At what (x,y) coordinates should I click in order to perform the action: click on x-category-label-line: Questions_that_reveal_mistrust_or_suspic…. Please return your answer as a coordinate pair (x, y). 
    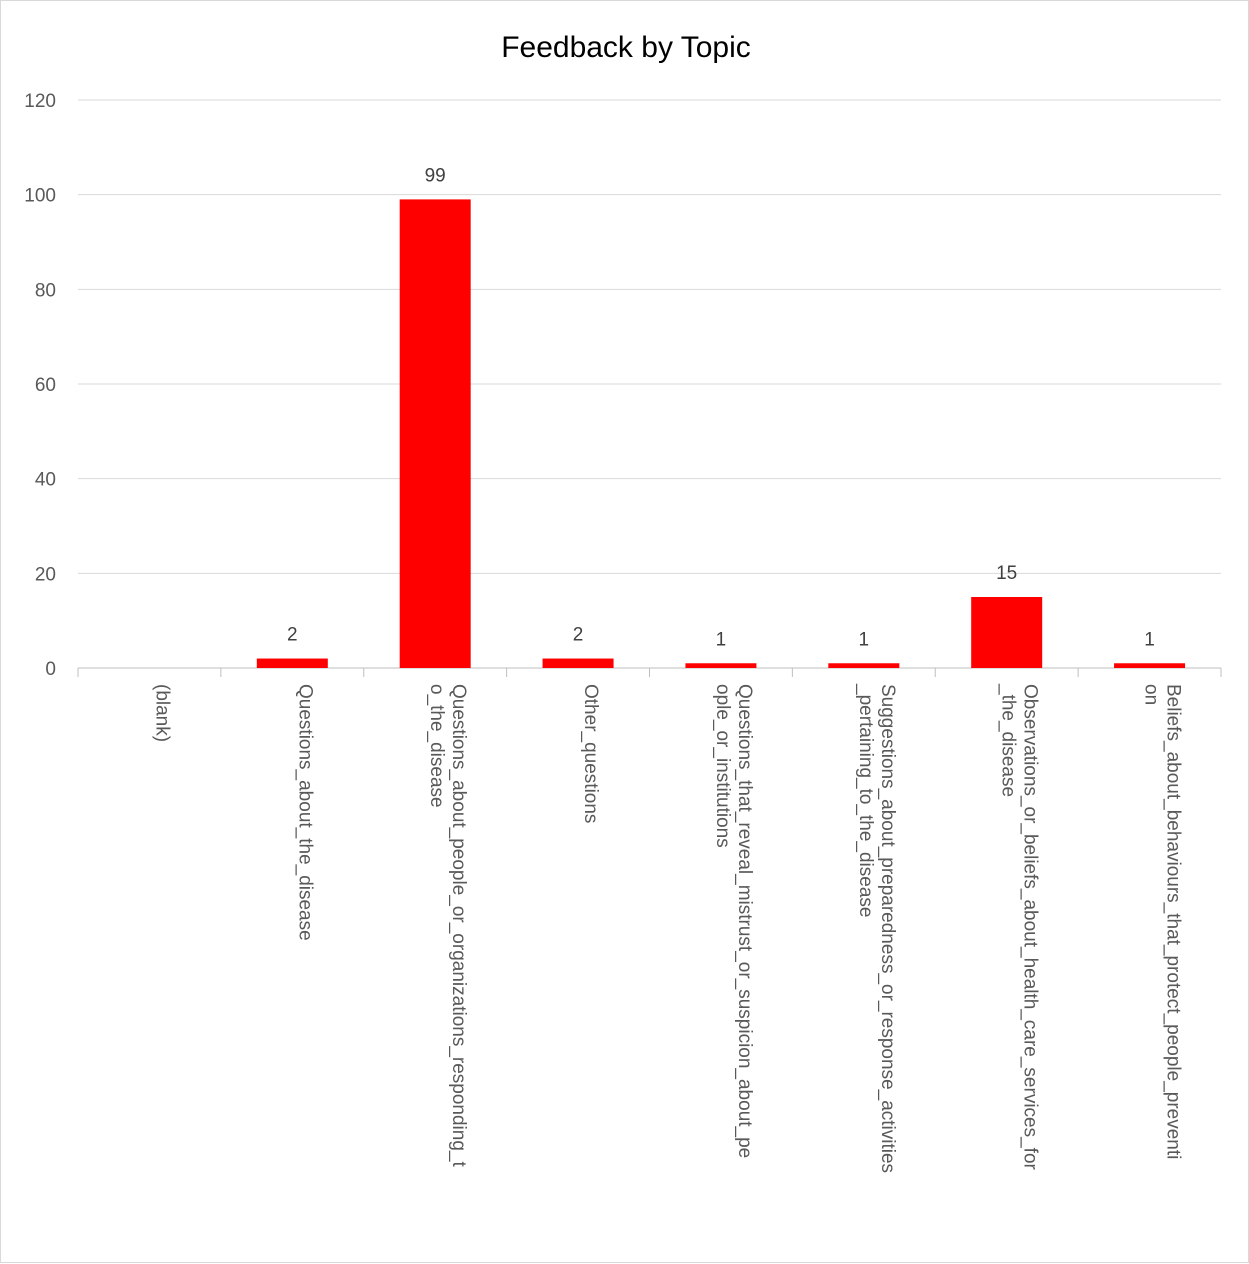
    Looking at the image, I should click on (744, 921).